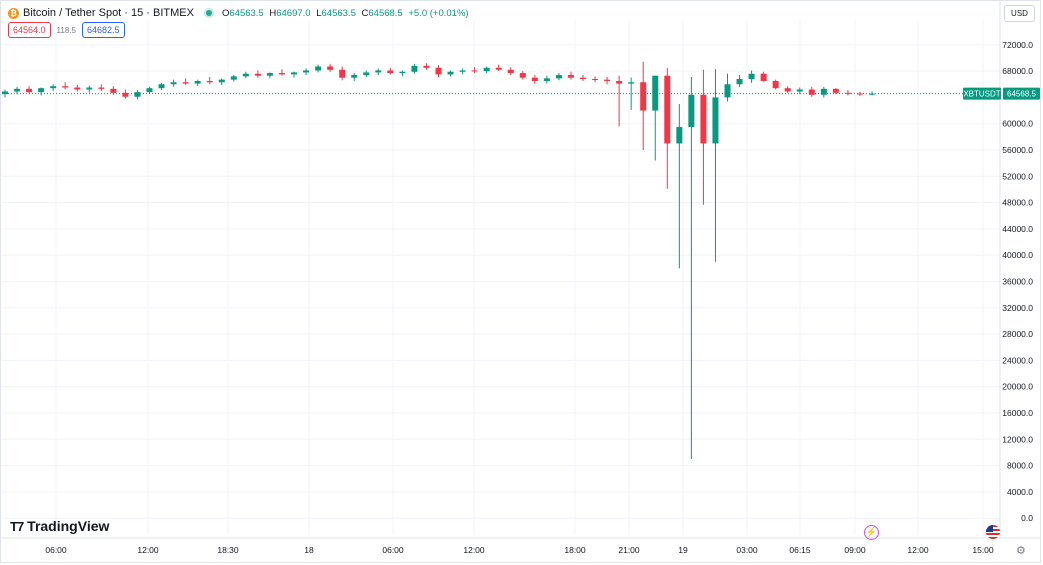 This screenshot has height=565, width=1043. I want to click on sell-price-button: 64564.0, so click(29, 30).